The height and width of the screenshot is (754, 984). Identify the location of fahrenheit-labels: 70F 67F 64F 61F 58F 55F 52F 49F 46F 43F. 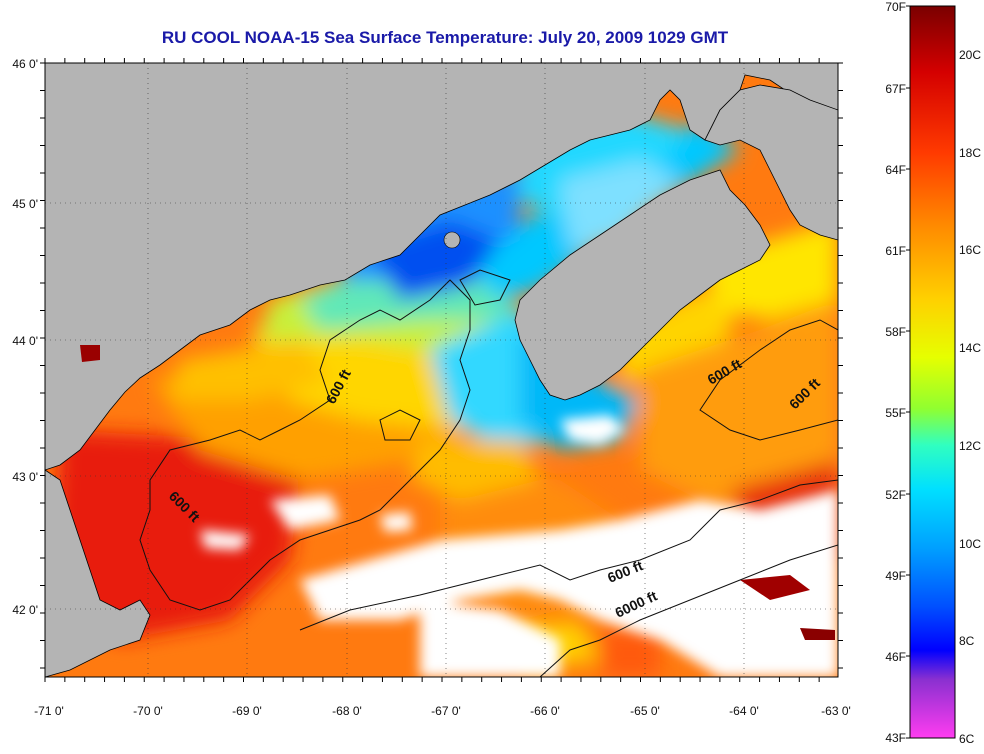
(895, 372).